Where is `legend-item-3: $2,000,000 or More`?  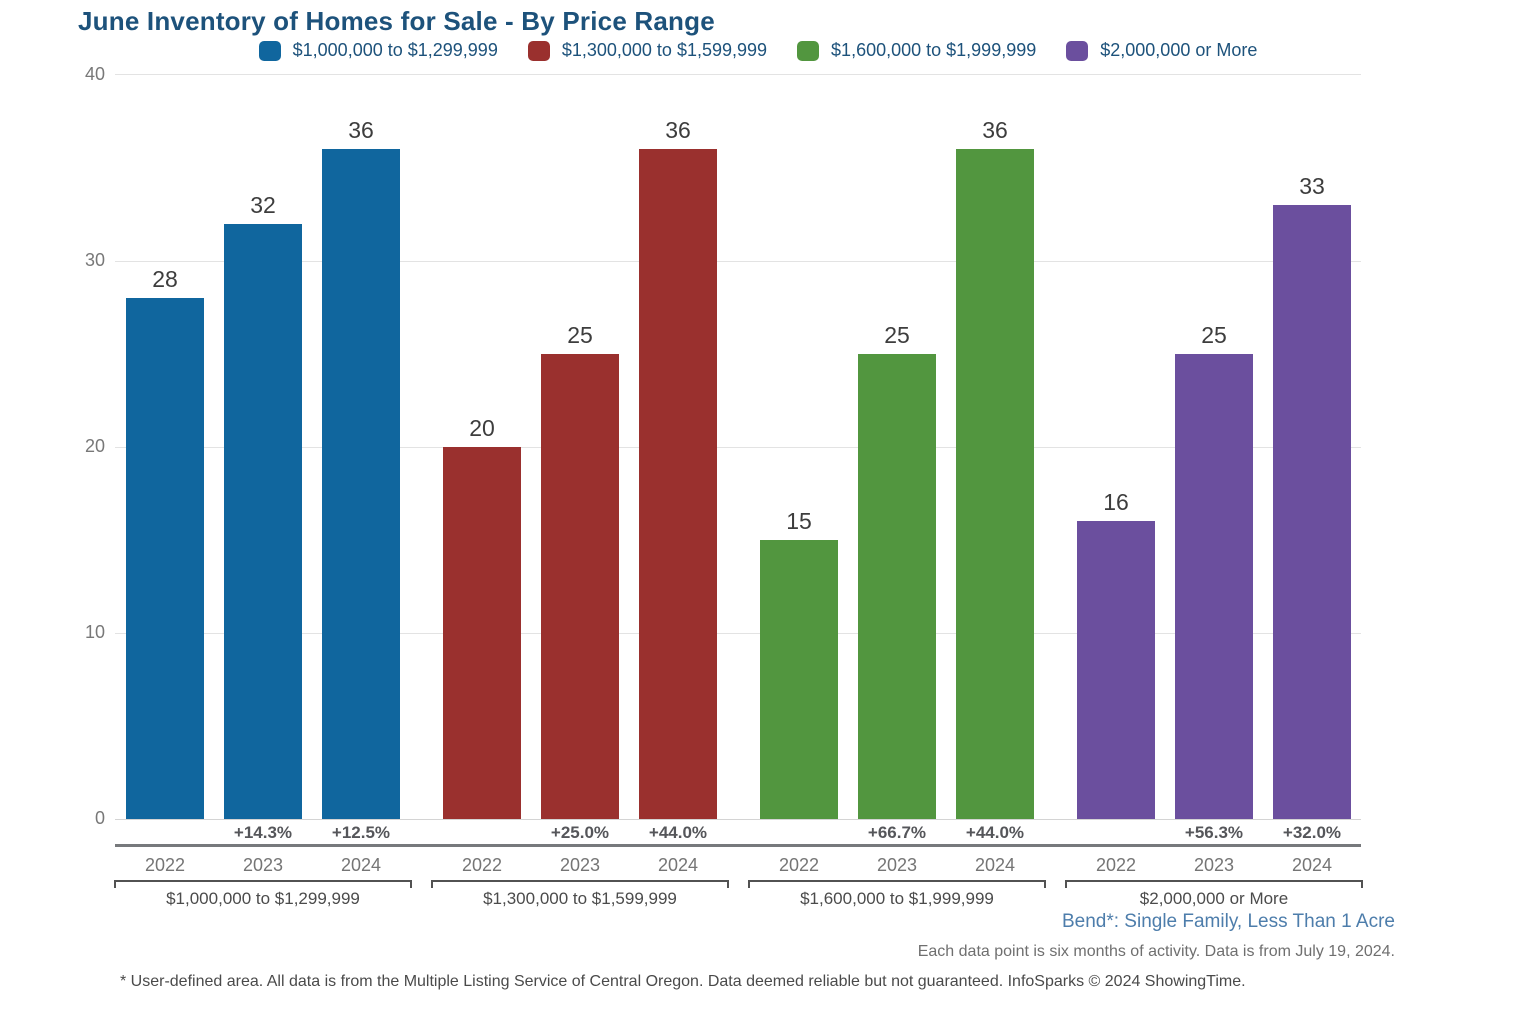
legend-item-3: $2,000,000 or More is located at coordinates (1161, 50).